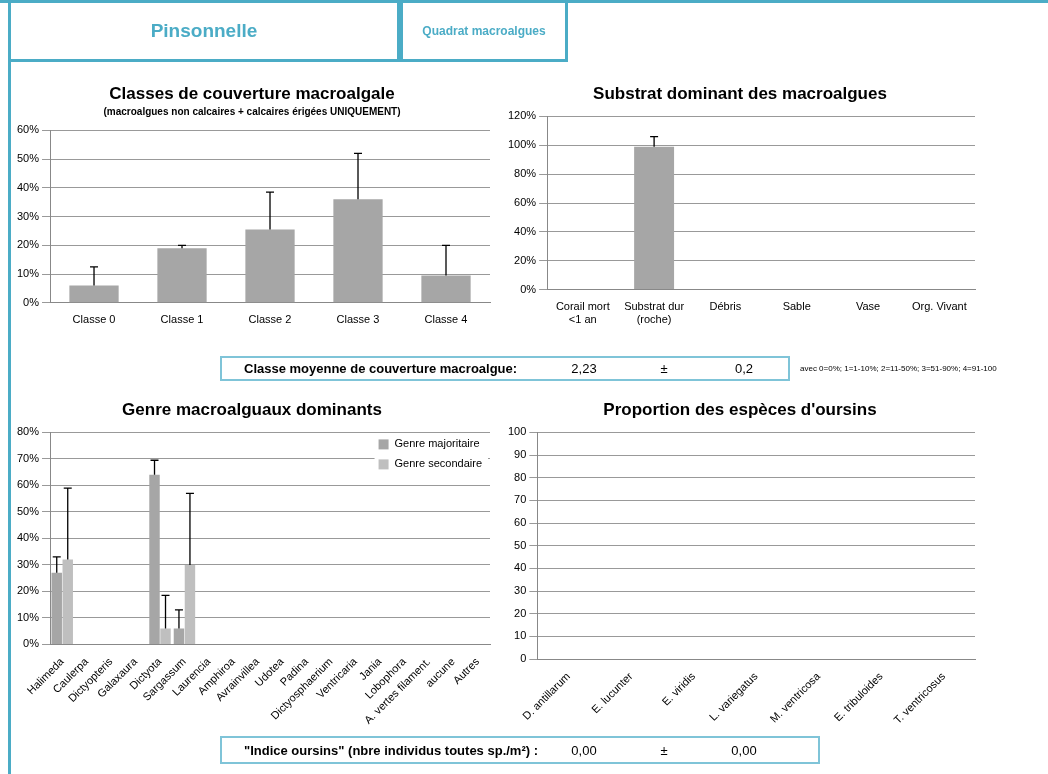  I want to click on y-tick-label: 40, so click(520, 567).